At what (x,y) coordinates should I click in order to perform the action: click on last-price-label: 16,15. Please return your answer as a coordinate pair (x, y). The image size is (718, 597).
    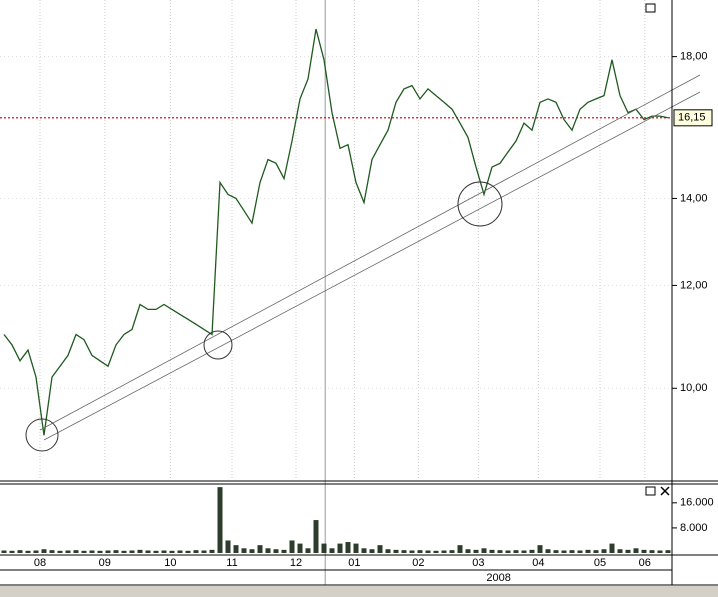
    Looking at the image, I should click on (692, 118).